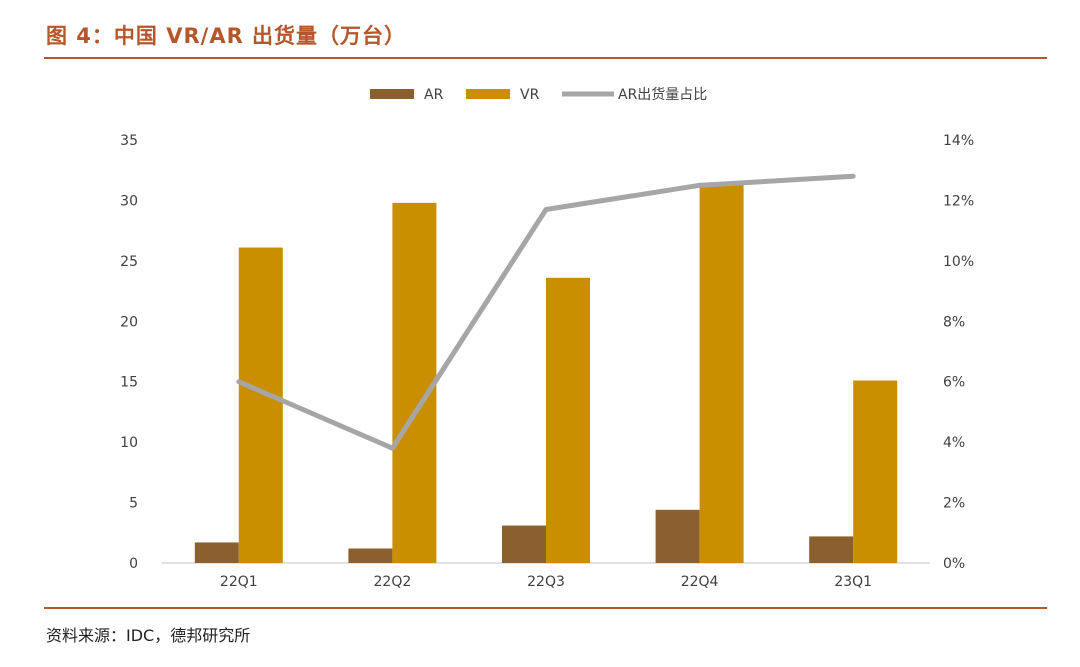 The width and height of the screenshot is (1080, 667). I want to click on y-right-tick-label: 2%, so click(954, 504).